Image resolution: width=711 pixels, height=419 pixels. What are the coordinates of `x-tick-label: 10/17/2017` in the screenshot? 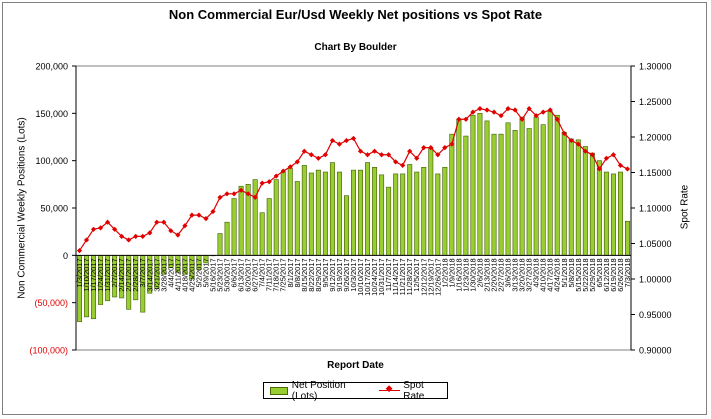 It's located at (367, 277).